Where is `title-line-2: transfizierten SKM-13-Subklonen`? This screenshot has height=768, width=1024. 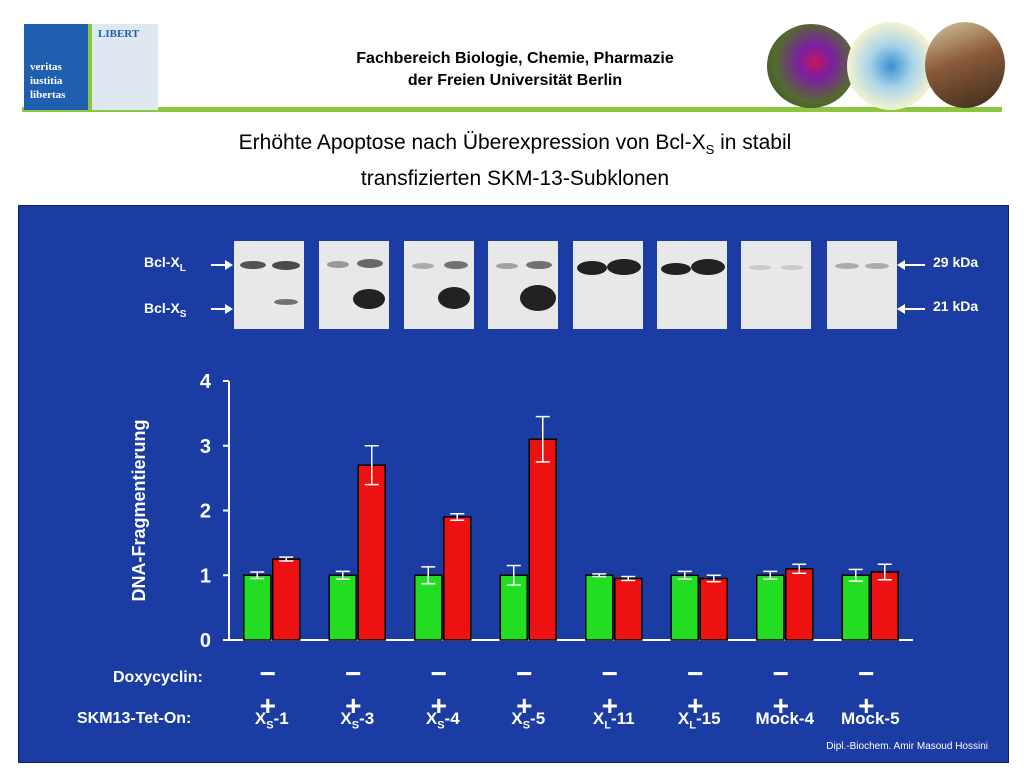 title-line-2: transfizierten SKM-13-Subklonen is located at coordinates (515, 179).